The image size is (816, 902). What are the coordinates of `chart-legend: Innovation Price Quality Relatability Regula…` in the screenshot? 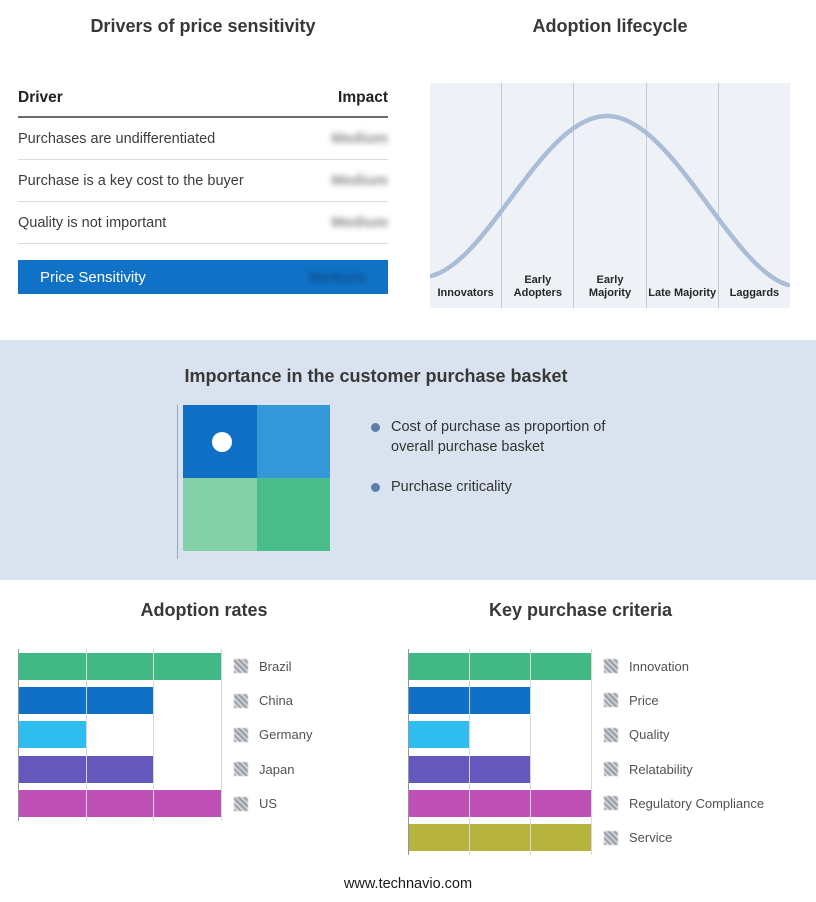 It's located at (684, 752).